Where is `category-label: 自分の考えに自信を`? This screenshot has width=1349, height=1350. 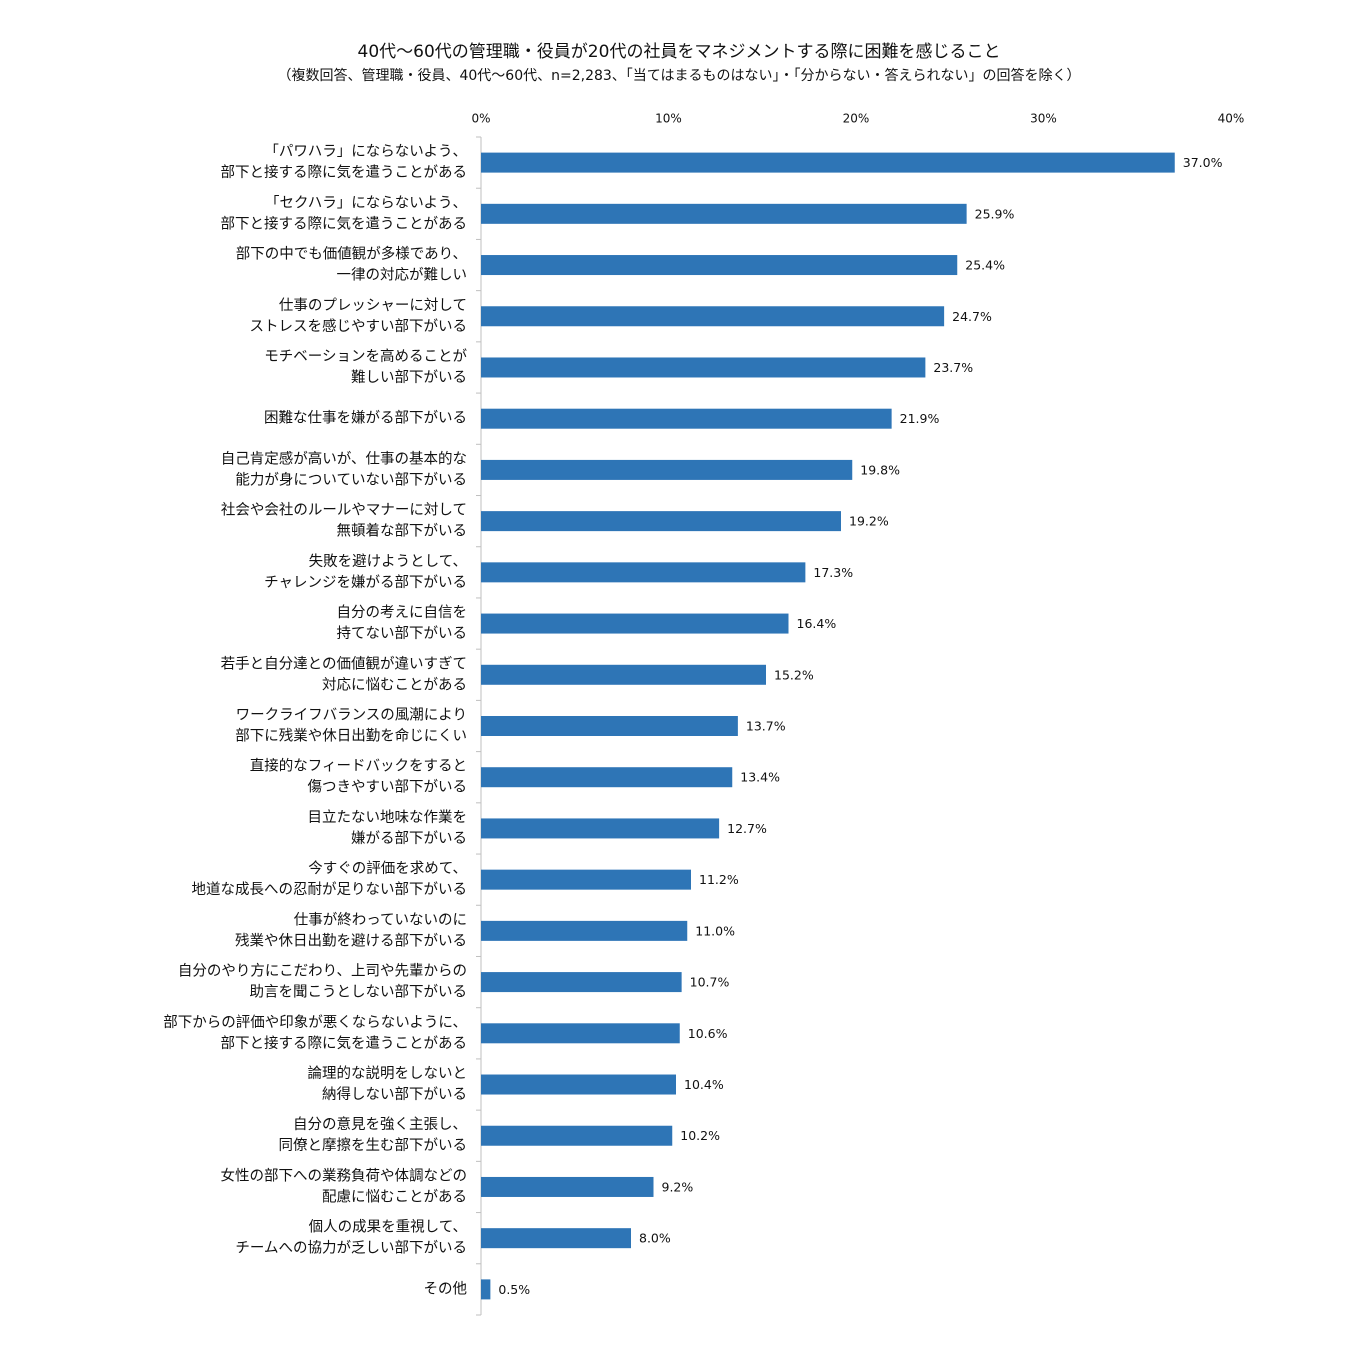 category-label: 自分の考えに自信を is located at coordinates (402, 612).